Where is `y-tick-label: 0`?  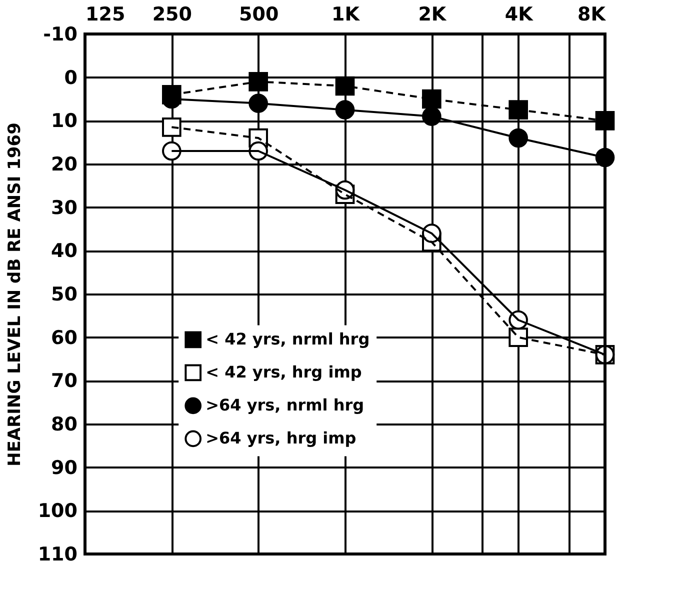 y-tick-label: 0 is located at coordinates (71, 77).